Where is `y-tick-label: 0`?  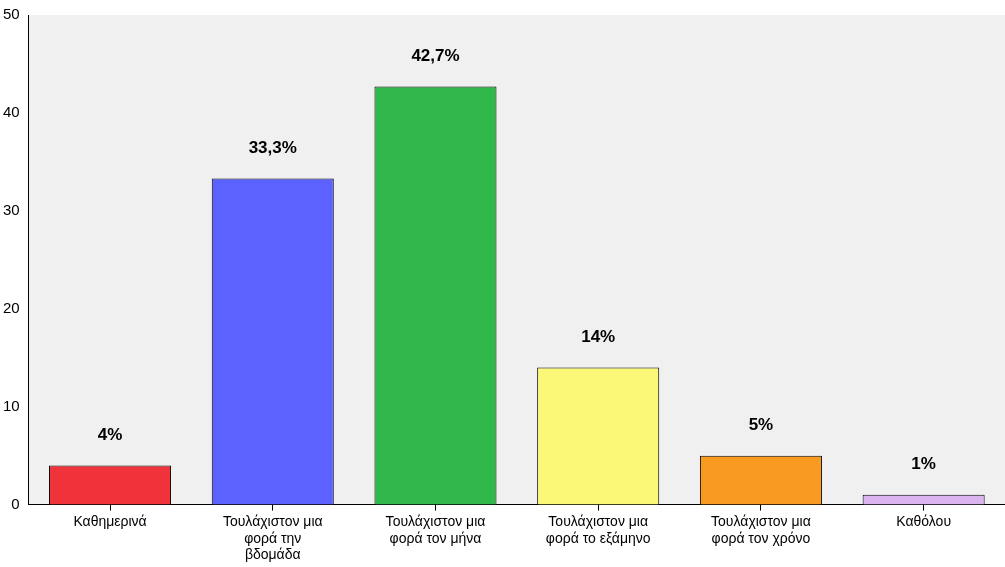
y-tick-label: 0 is located at coordinates (15, 503).